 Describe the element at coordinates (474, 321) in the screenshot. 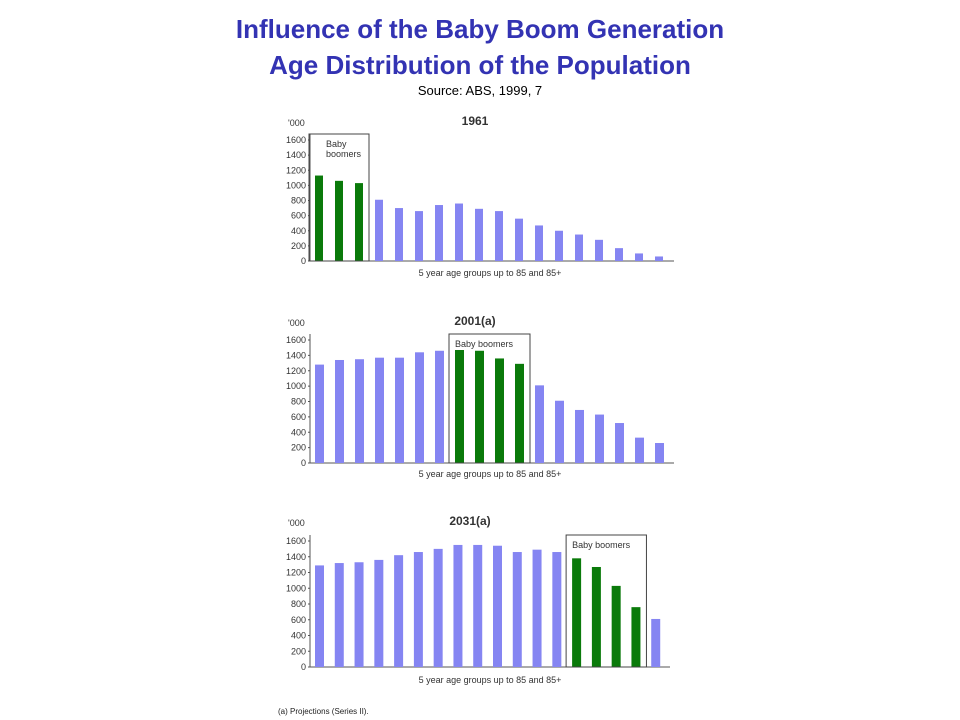

I see `chart-title: 2001(a)` at that location.